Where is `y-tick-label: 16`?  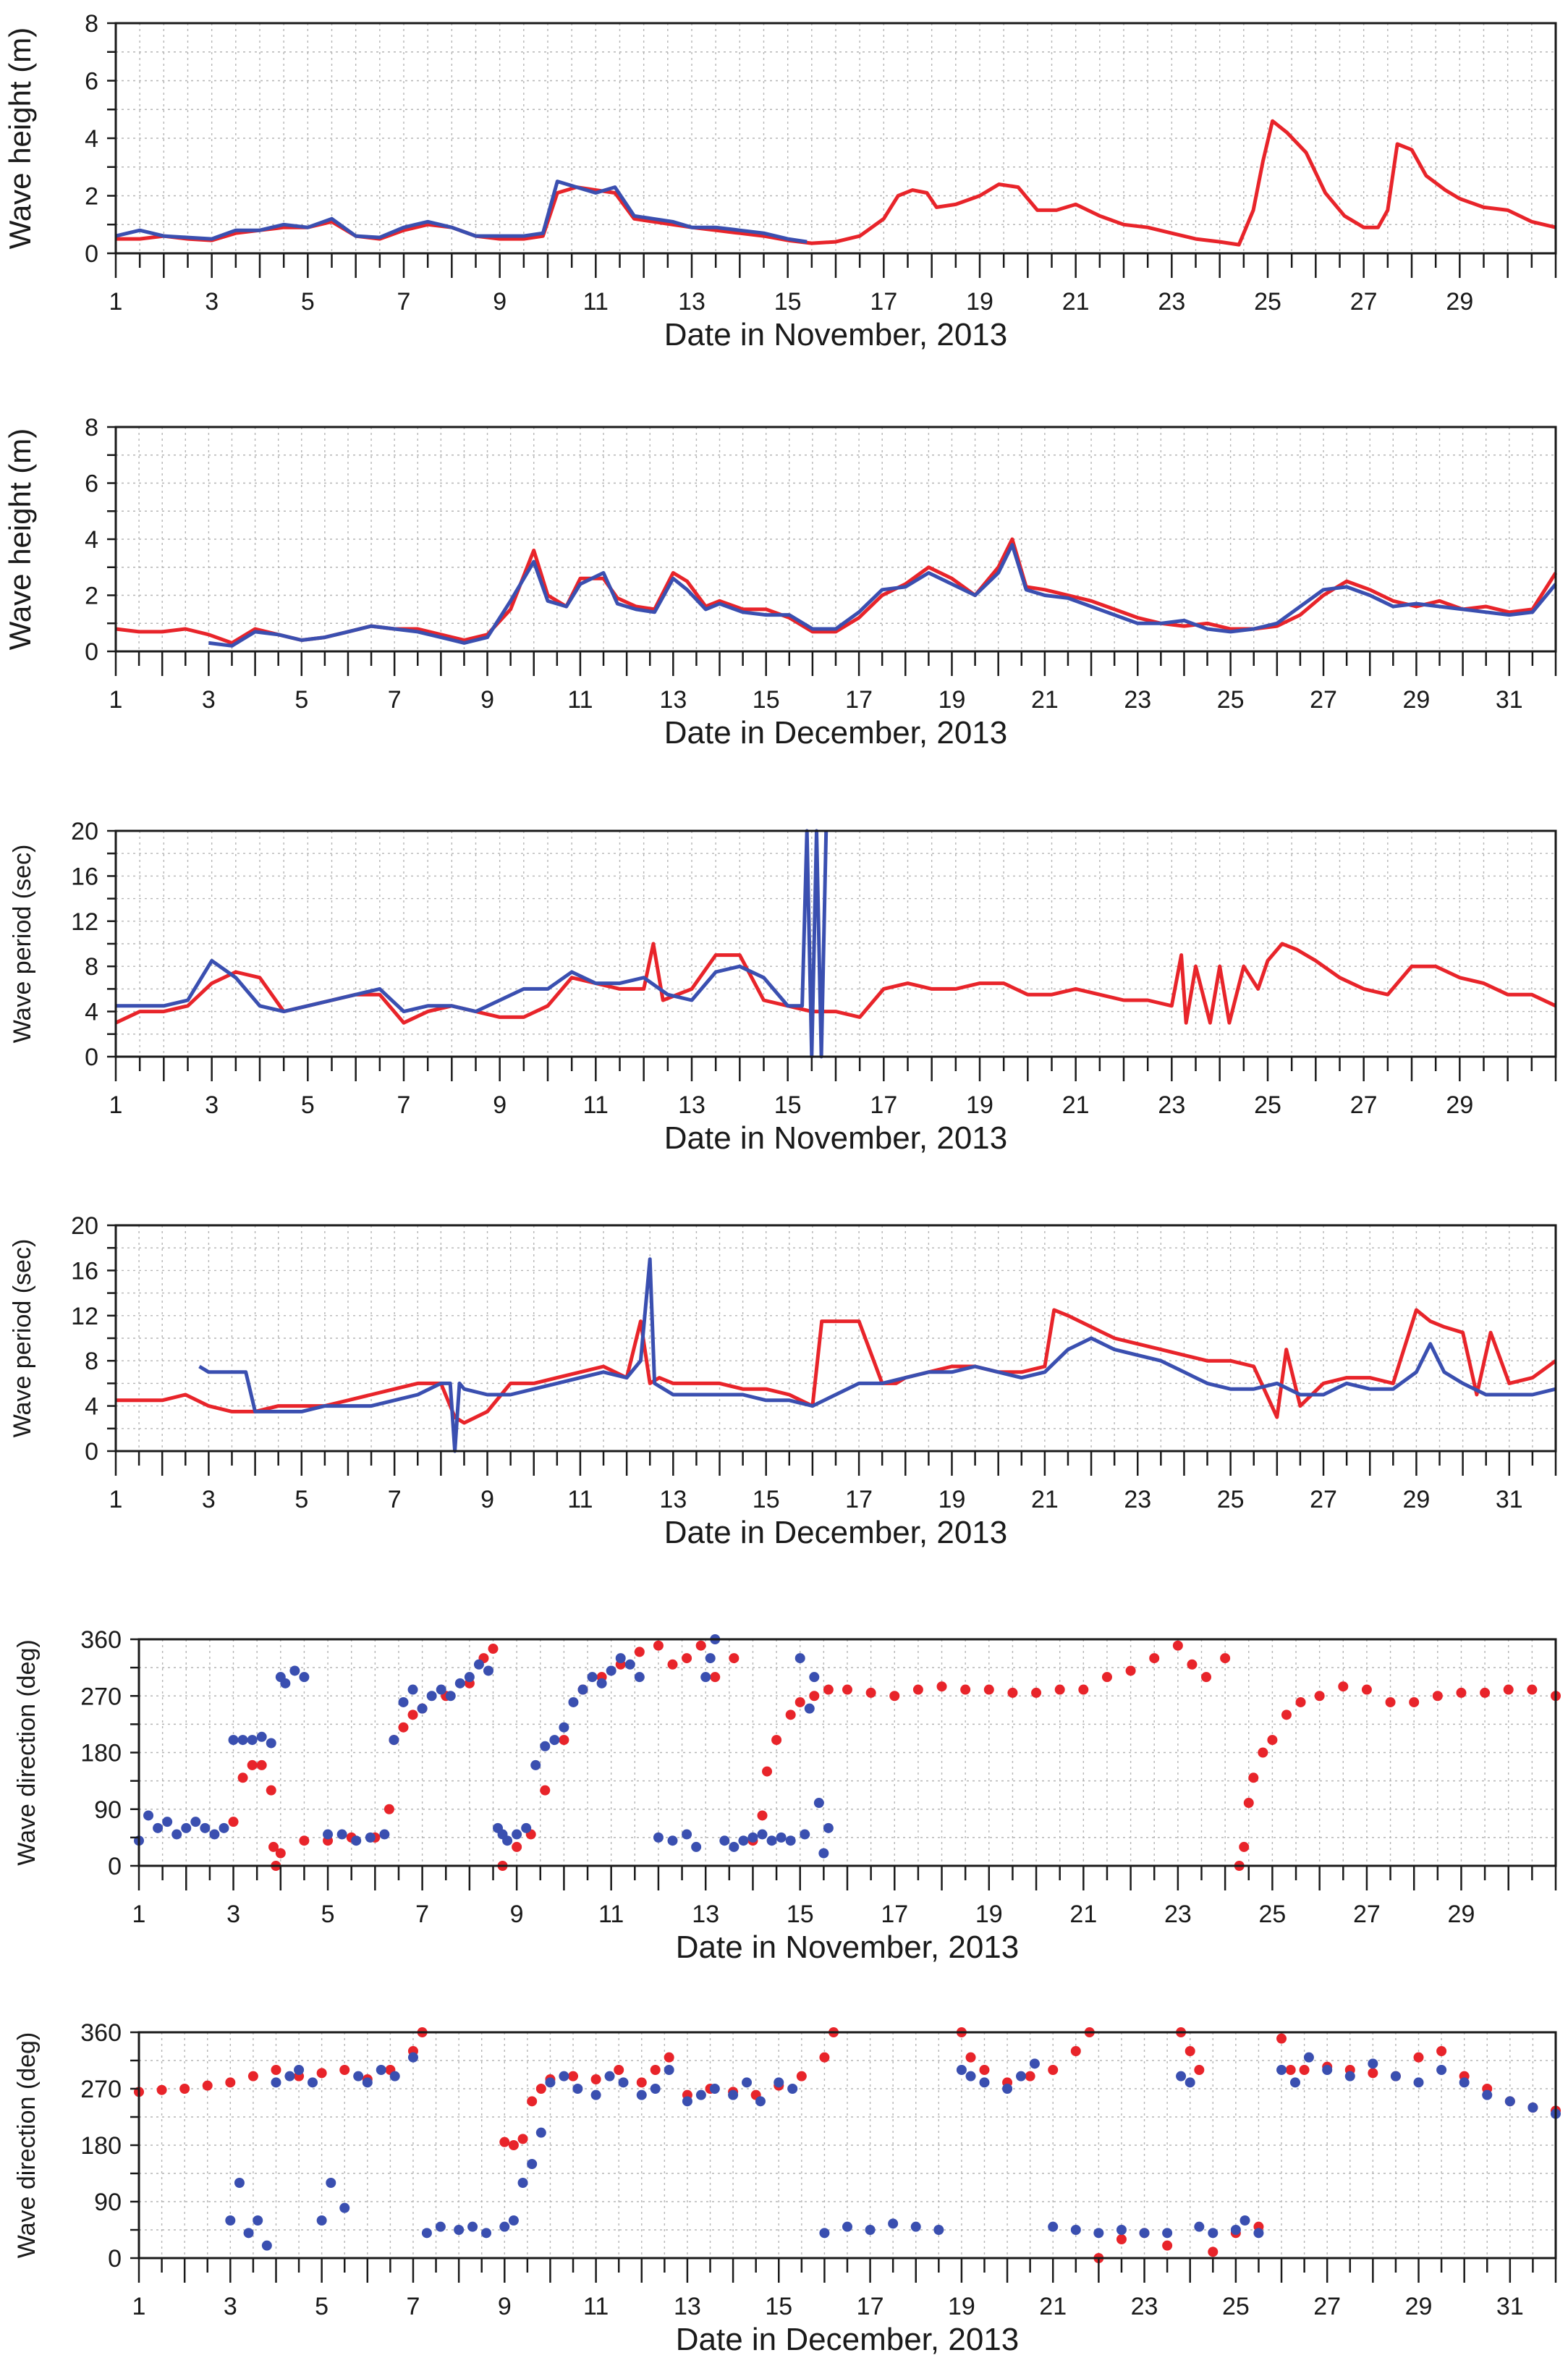
y-tick-label: 16 is located at coordinates (84, 1271).